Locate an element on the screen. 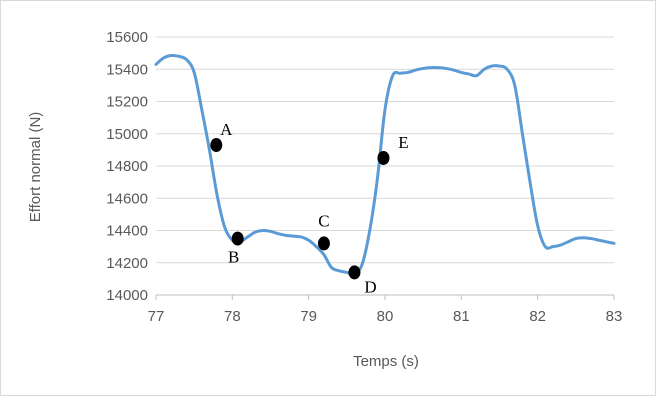 The image size is (656, 397). x-axis-ticks: 77 78 79 80 81 82 83 is located at coordinates (385, 310).